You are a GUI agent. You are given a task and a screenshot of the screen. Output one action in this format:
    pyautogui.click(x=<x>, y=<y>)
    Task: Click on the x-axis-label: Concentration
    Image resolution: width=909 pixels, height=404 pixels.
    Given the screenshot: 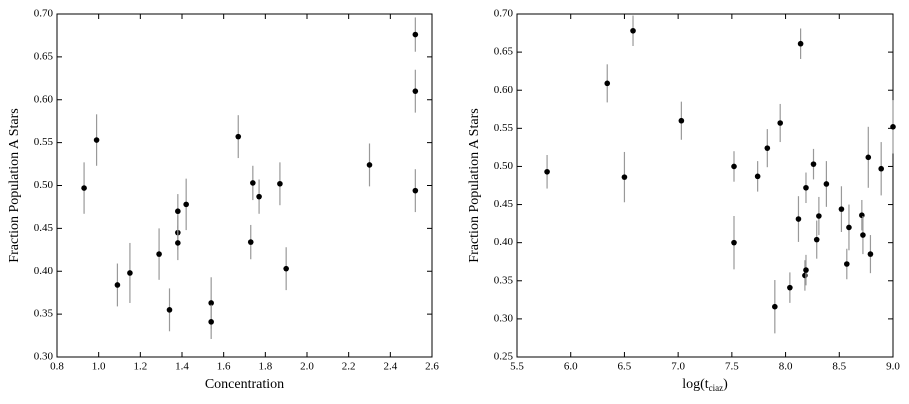 What is the action you would take?
    pyautogui.click(x=244, y=384)
    